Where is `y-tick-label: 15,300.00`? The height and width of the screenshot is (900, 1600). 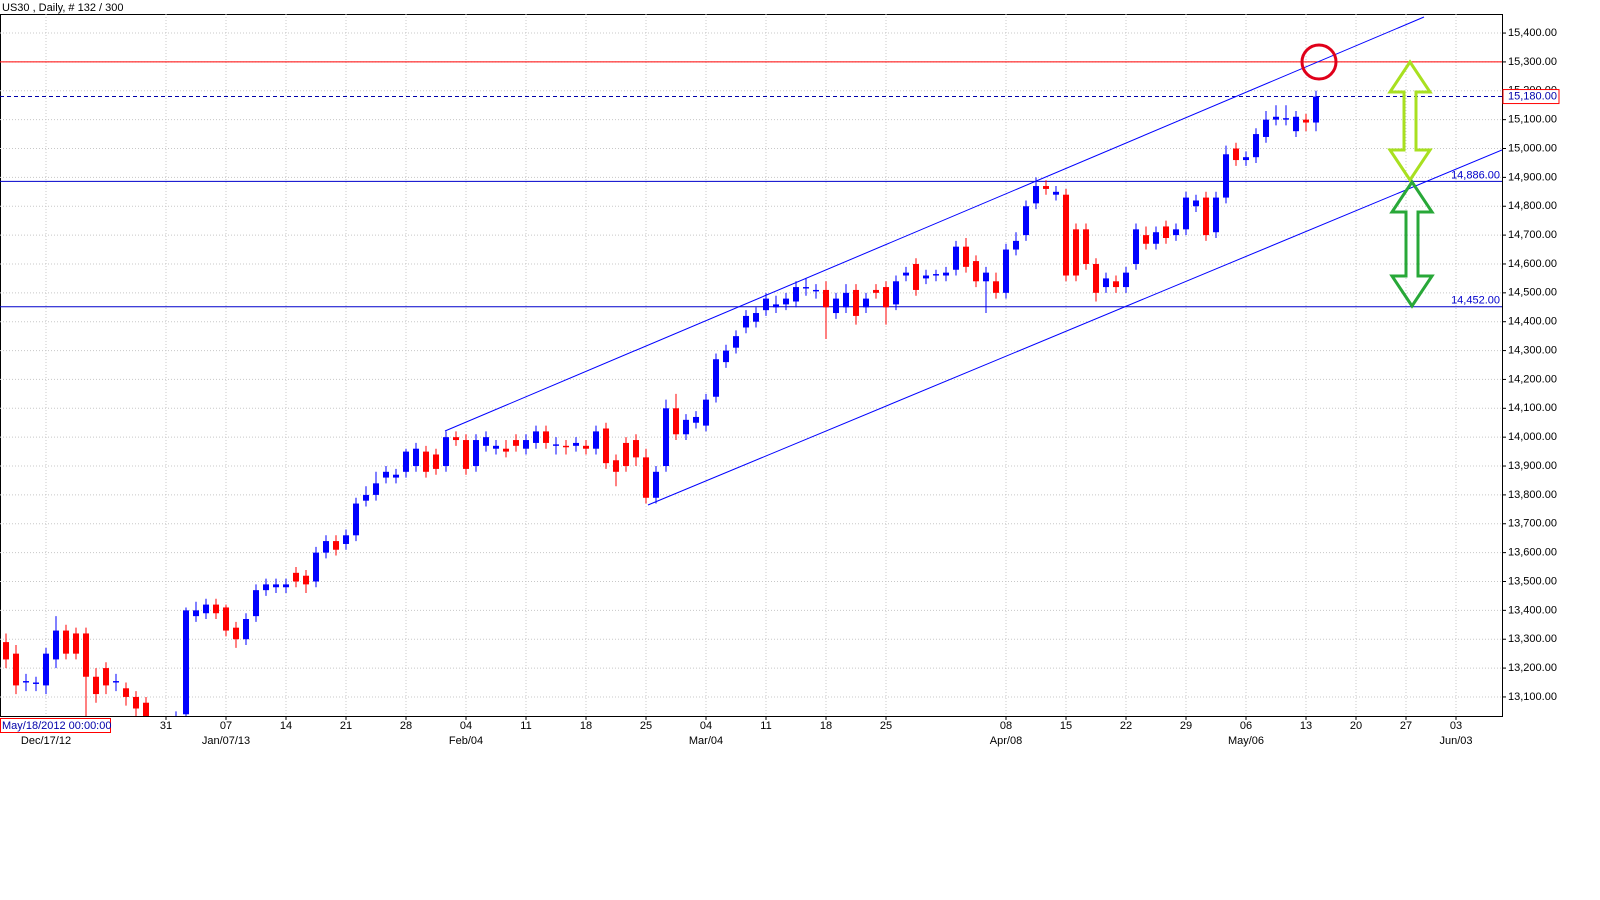 y-tick-label: 15,300.00 is located at coordinates (1532, 62).